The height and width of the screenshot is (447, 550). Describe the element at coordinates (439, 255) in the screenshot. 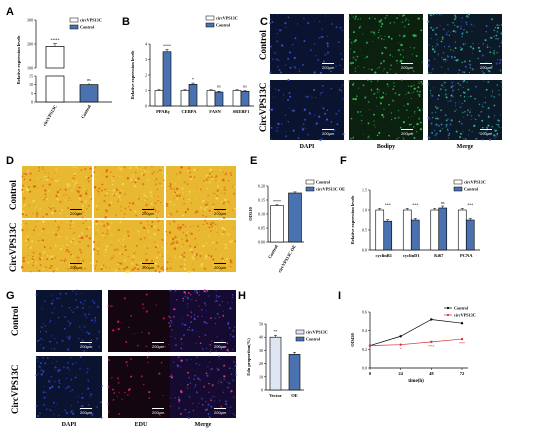

I see `category-label: Ki67` at that location.